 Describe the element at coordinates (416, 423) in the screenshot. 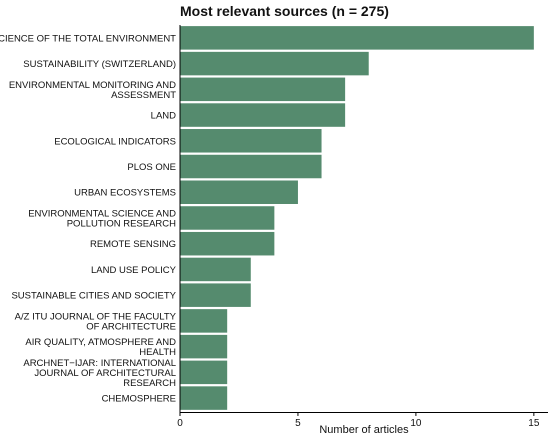

I see `x-tick-label: 10` at that location.